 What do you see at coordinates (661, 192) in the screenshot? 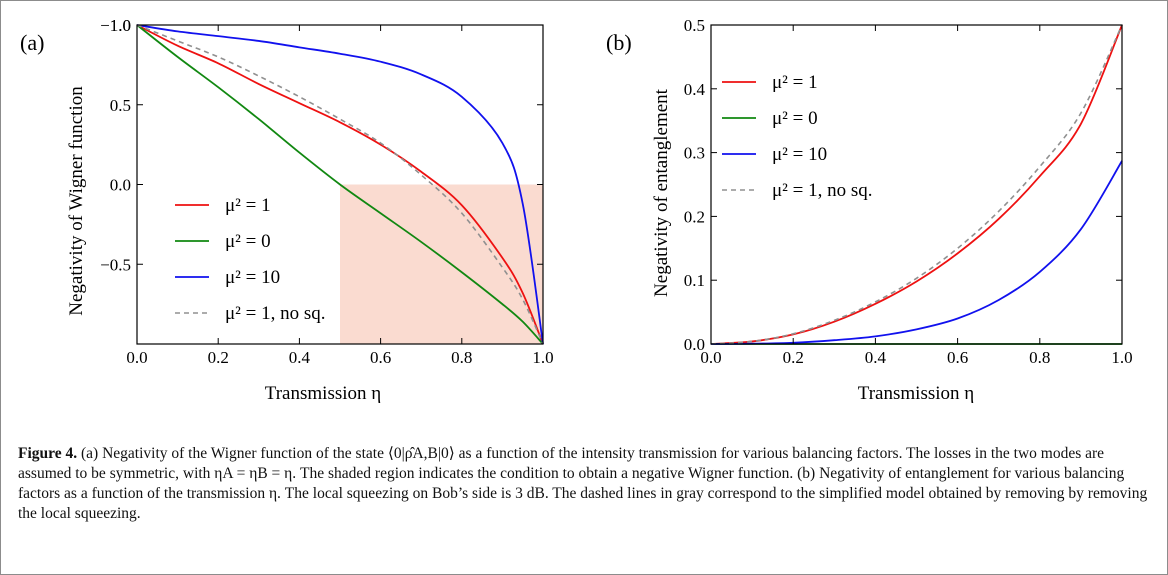
I see `panel-b-ylabel: Negativity of entanglement` at bounding box center [661, 192].